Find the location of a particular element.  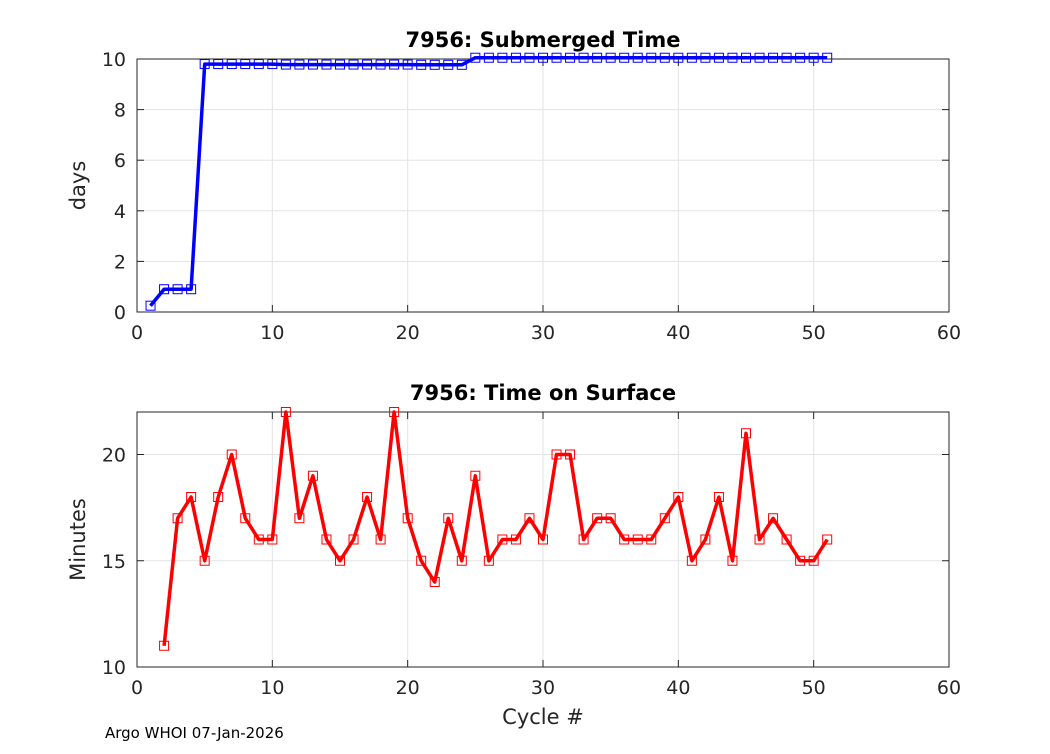

chart2-x-tick-label: 60 is located at coordinates (949, 688).